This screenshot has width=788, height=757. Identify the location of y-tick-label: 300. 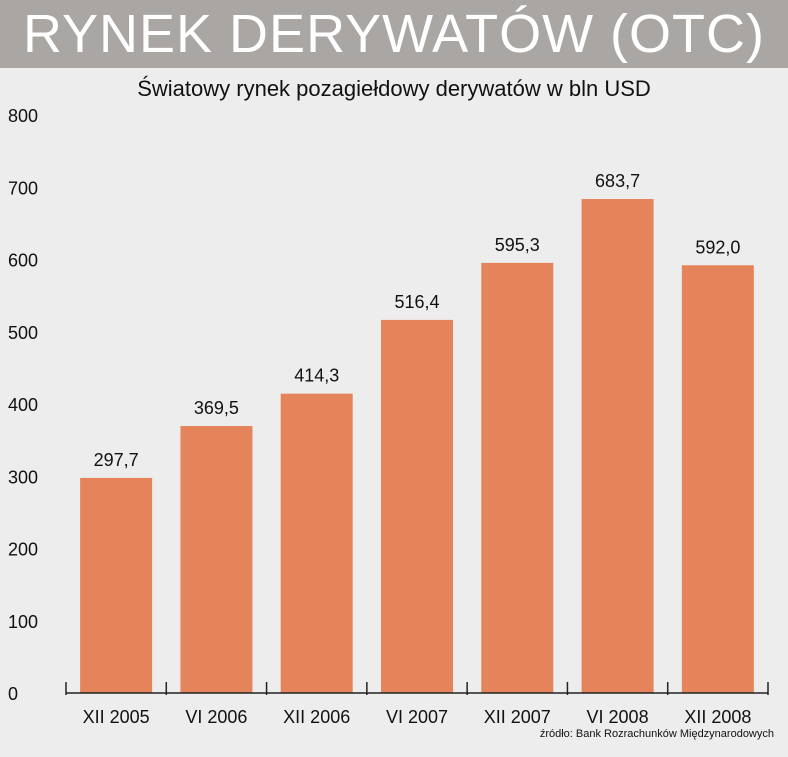
(23, 477).